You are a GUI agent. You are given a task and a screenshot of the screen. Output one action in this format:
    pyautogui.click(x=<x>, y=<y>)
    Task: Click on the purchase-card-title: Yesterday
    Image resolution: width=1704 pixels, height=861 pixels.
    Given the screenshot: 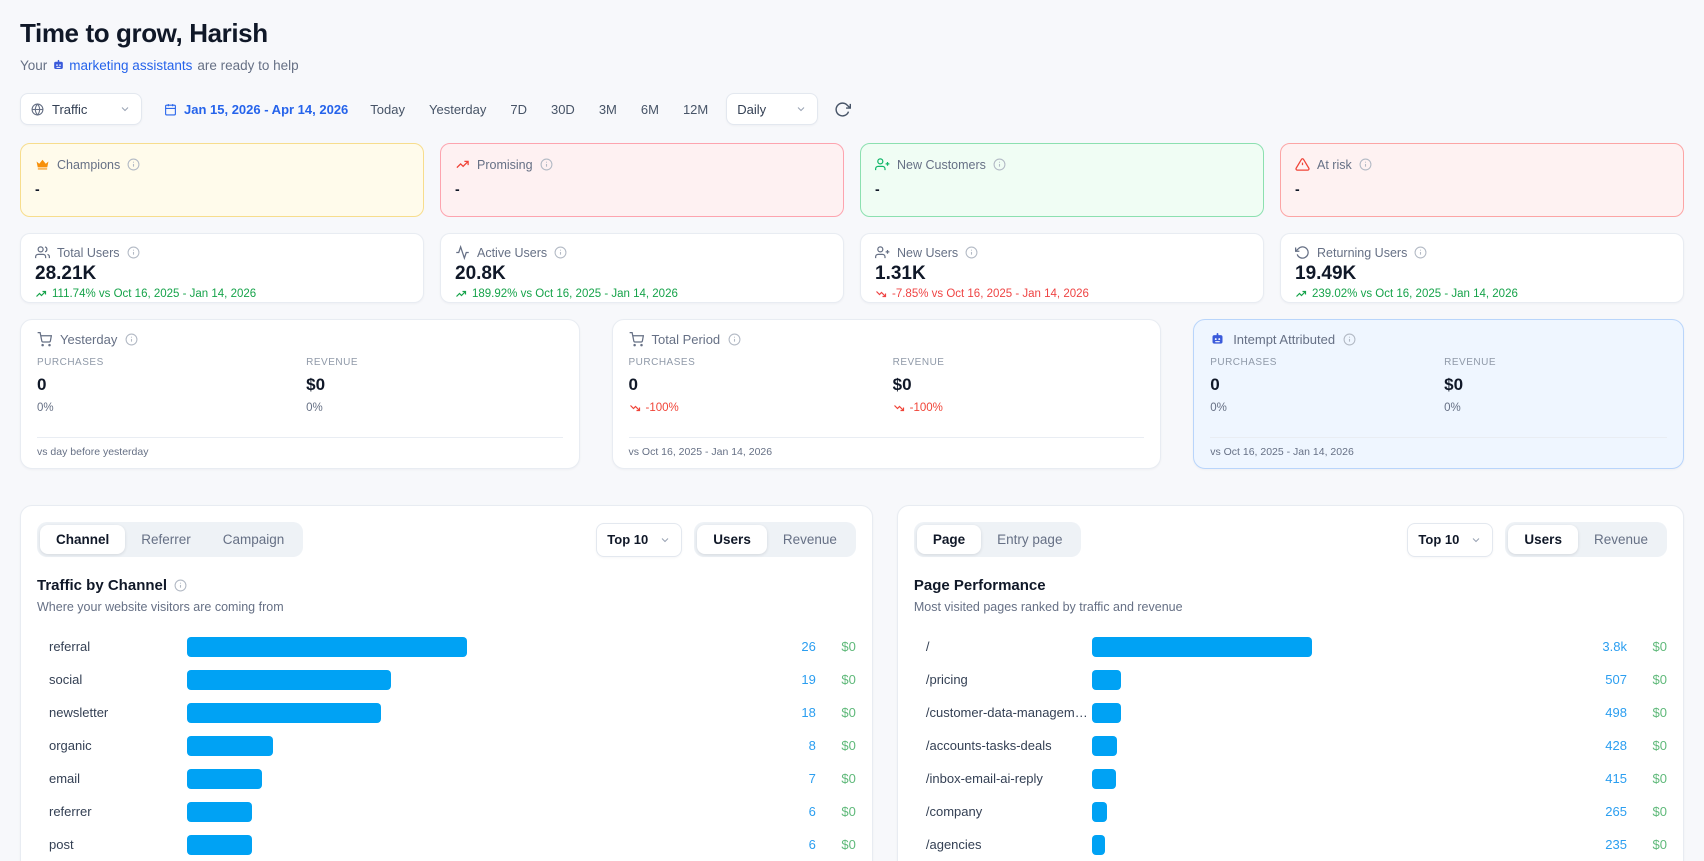 What is the action you would take?
    pyautogui.click(x=89, y=339)
    